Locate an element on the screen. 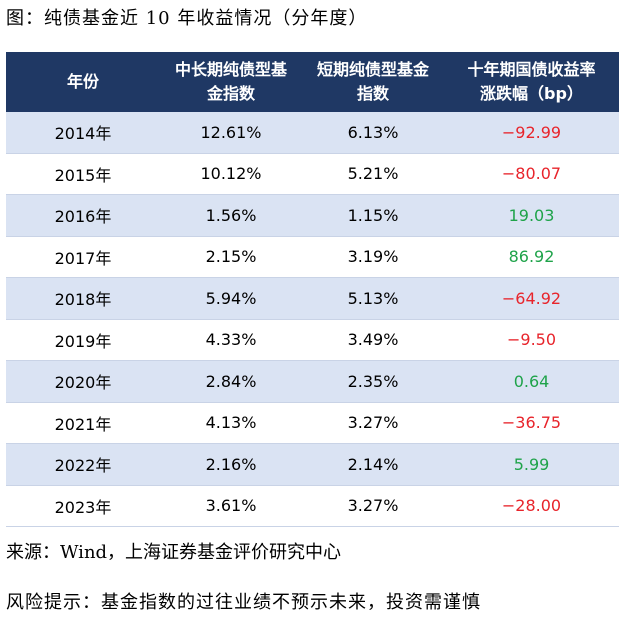  table-cell: 10.12% is located at coordinates (231, 174).